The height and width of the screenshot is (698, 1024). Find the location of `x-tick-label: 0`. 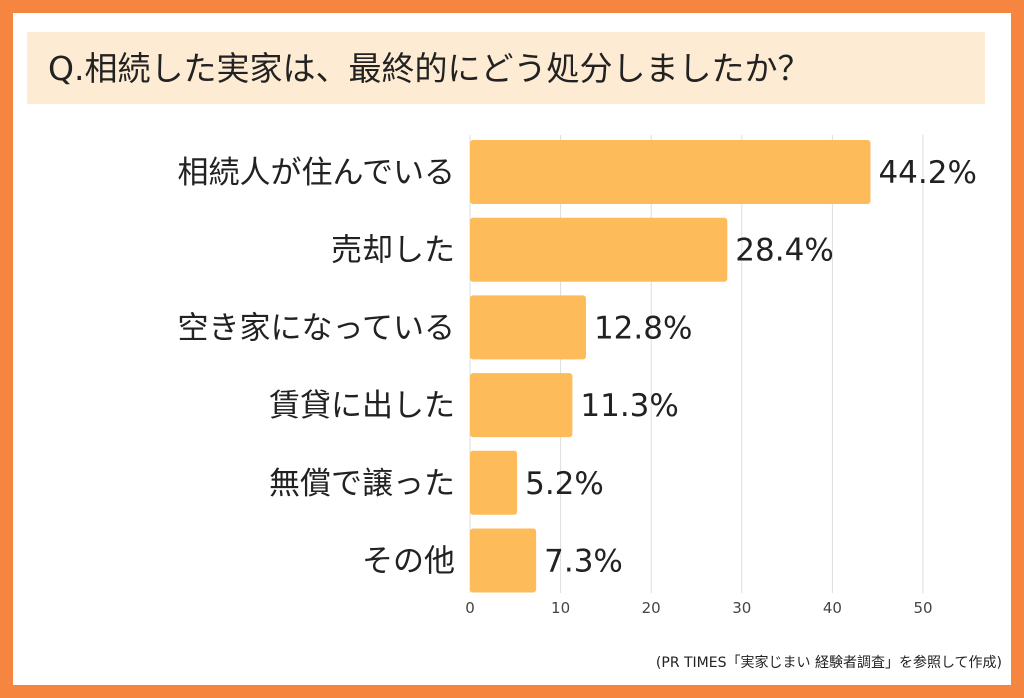

x-tick-label: 0 is located at coordinates (470, 608).